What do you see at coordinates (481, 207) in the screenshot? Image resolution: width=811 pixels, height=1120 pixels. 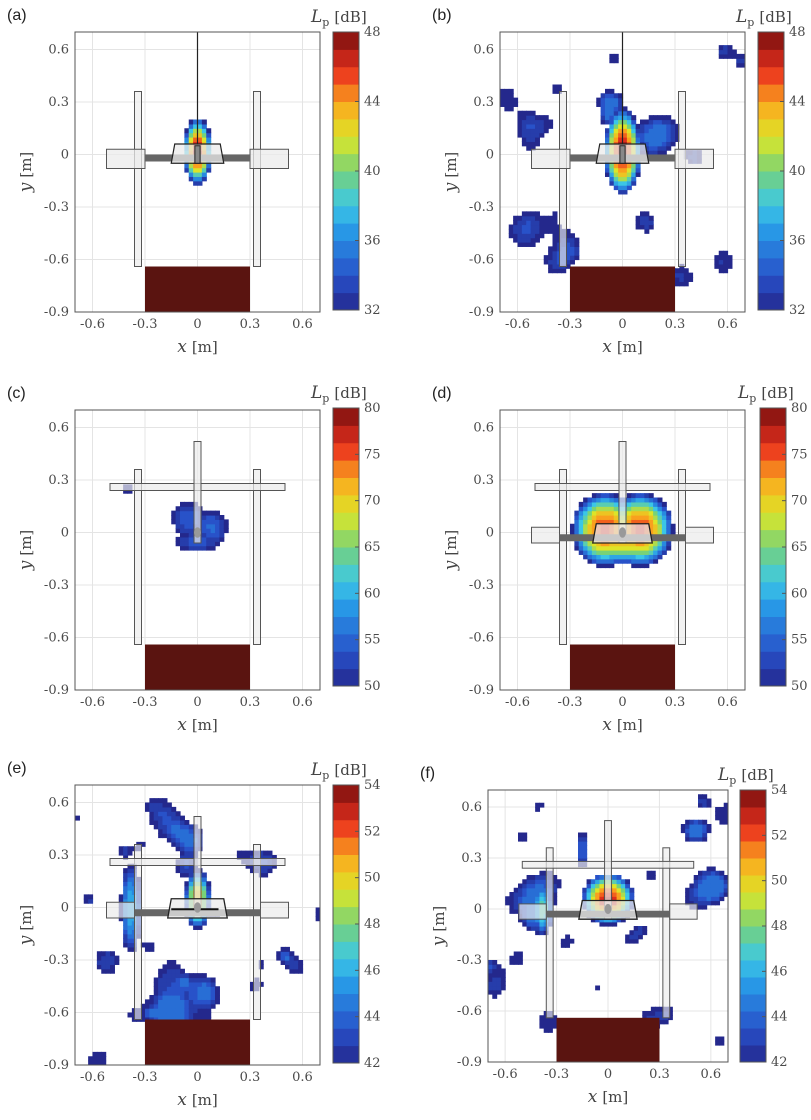 I see `y-tick-label: -0.3` at bounding box center [481, 207].